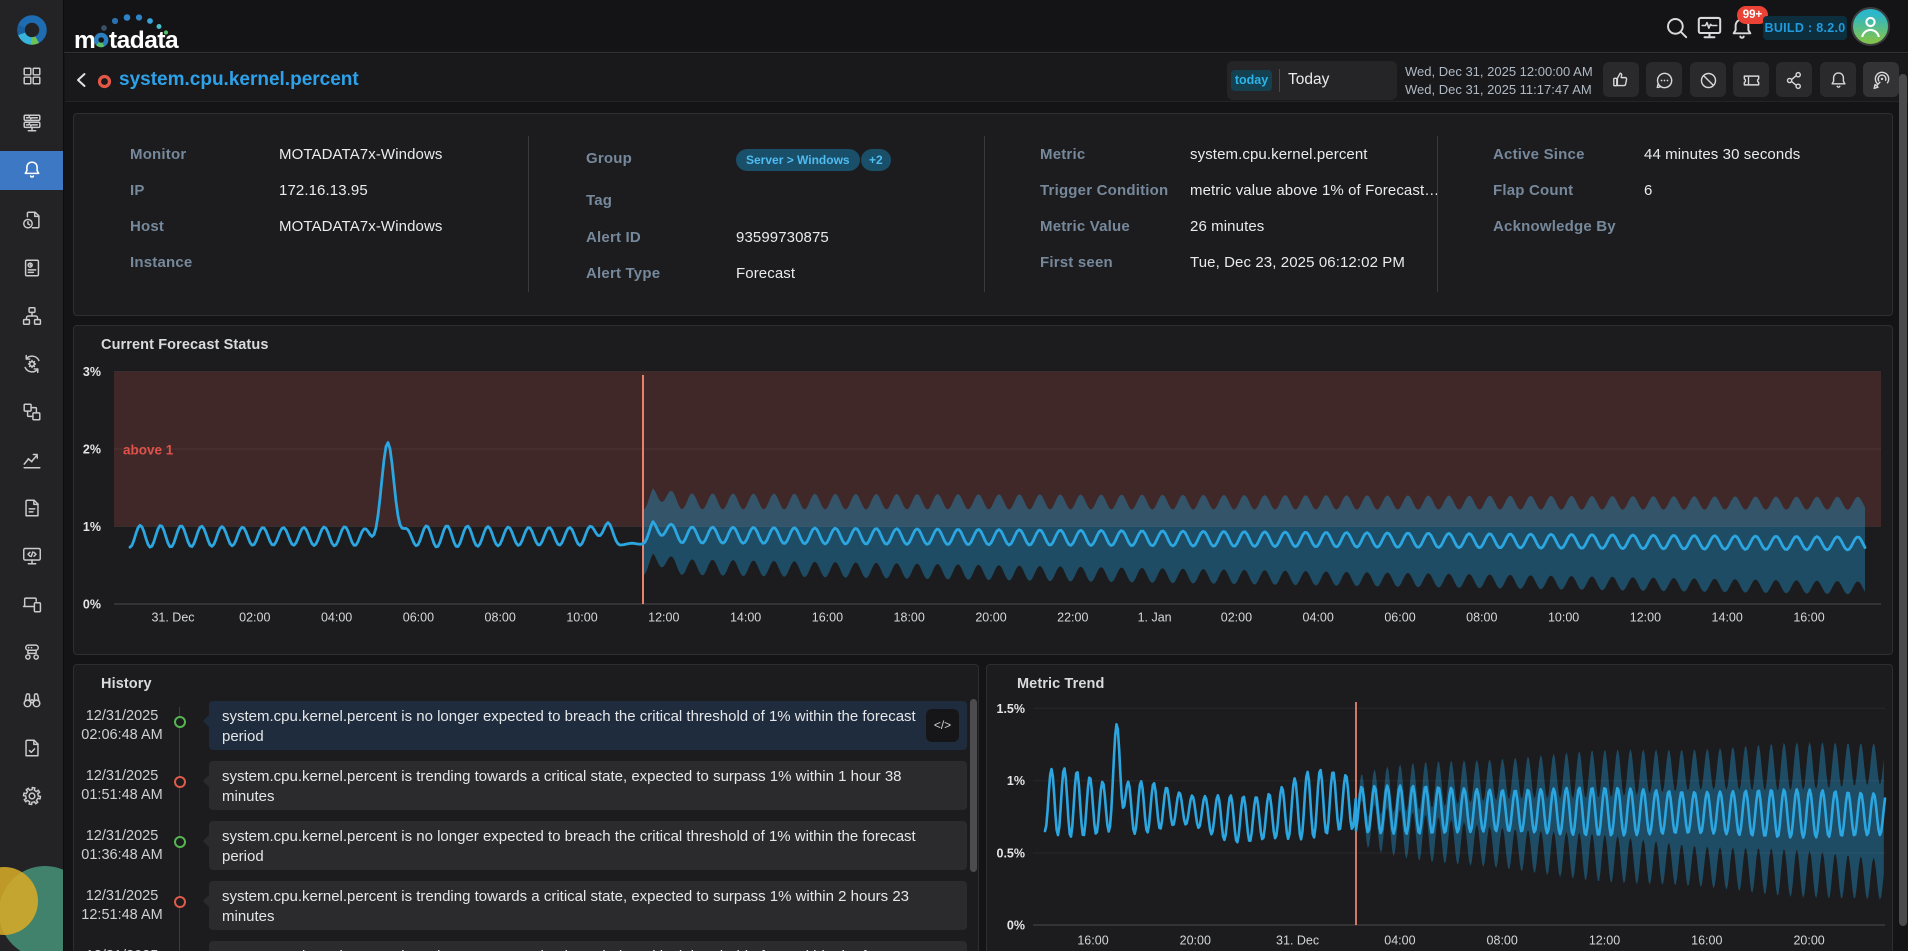 The image size is (1908, 951). What do you see at coordinates (1072, 618) in the screenshot?
I see `svg-text: 22:00` at bounding box center [1072, 618].